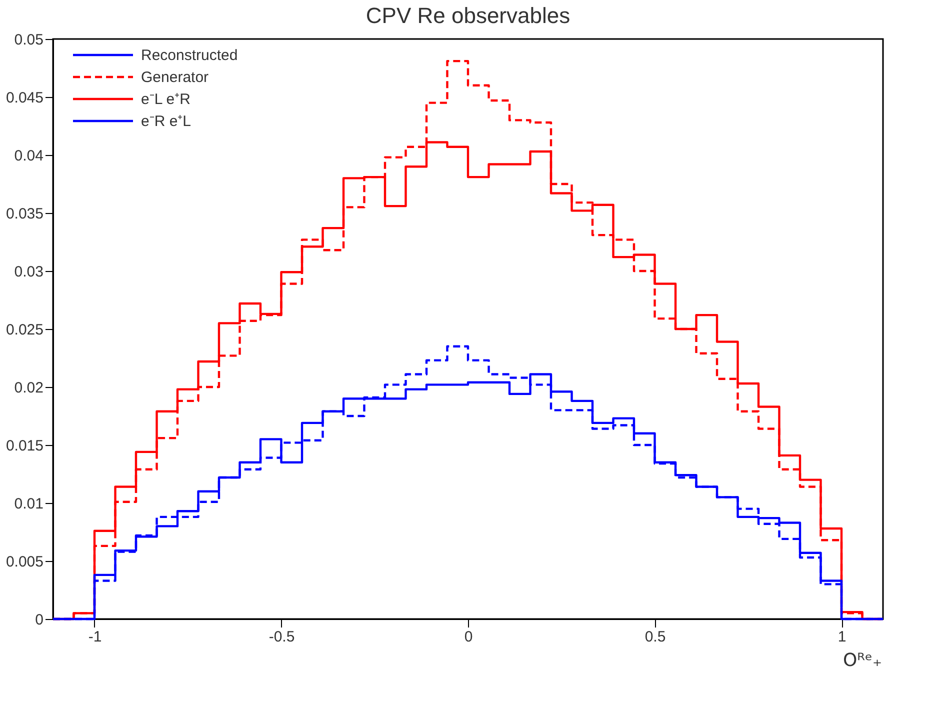  Describe the element at coordinates (25, 330) in the screenshot. I see `y-tick-label: 0.025` at that location.